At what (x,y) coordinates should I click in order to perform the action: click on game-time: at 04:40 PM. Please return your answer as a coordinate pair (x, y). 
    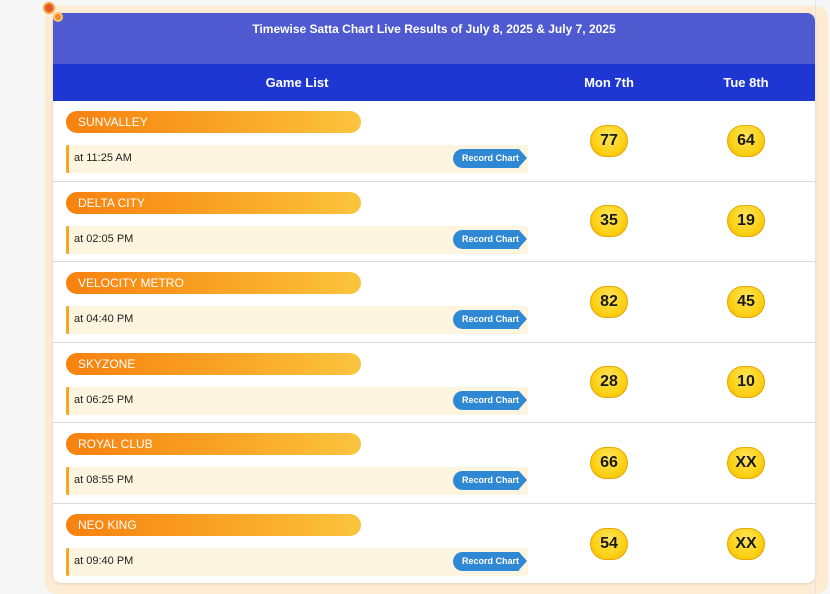
    Looking at the image, I should click on (104, 319).